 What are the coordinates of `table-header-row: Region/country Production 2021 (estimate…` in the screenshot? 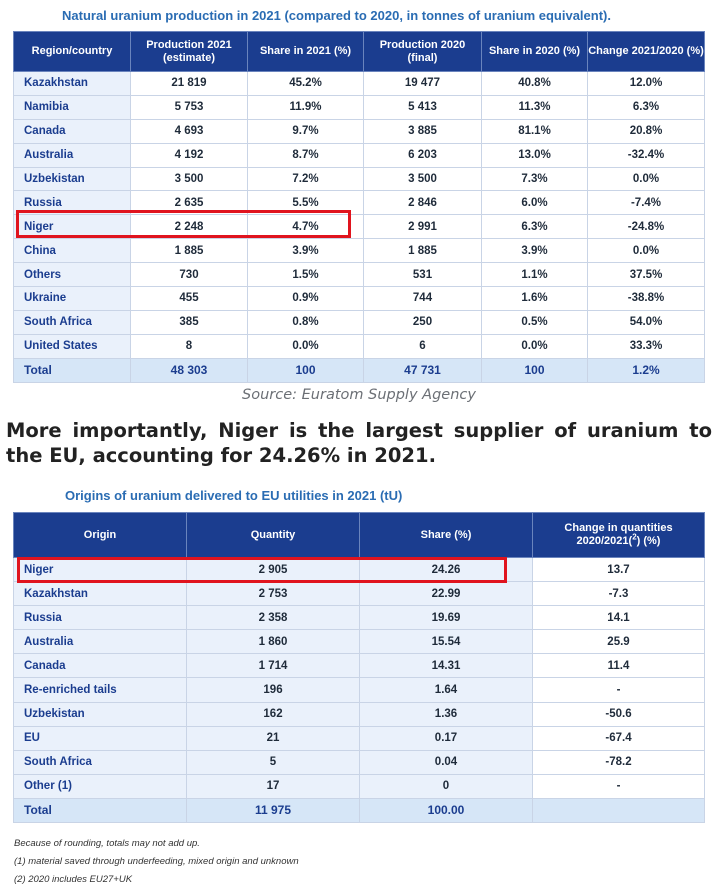 It's located at (359, 51).